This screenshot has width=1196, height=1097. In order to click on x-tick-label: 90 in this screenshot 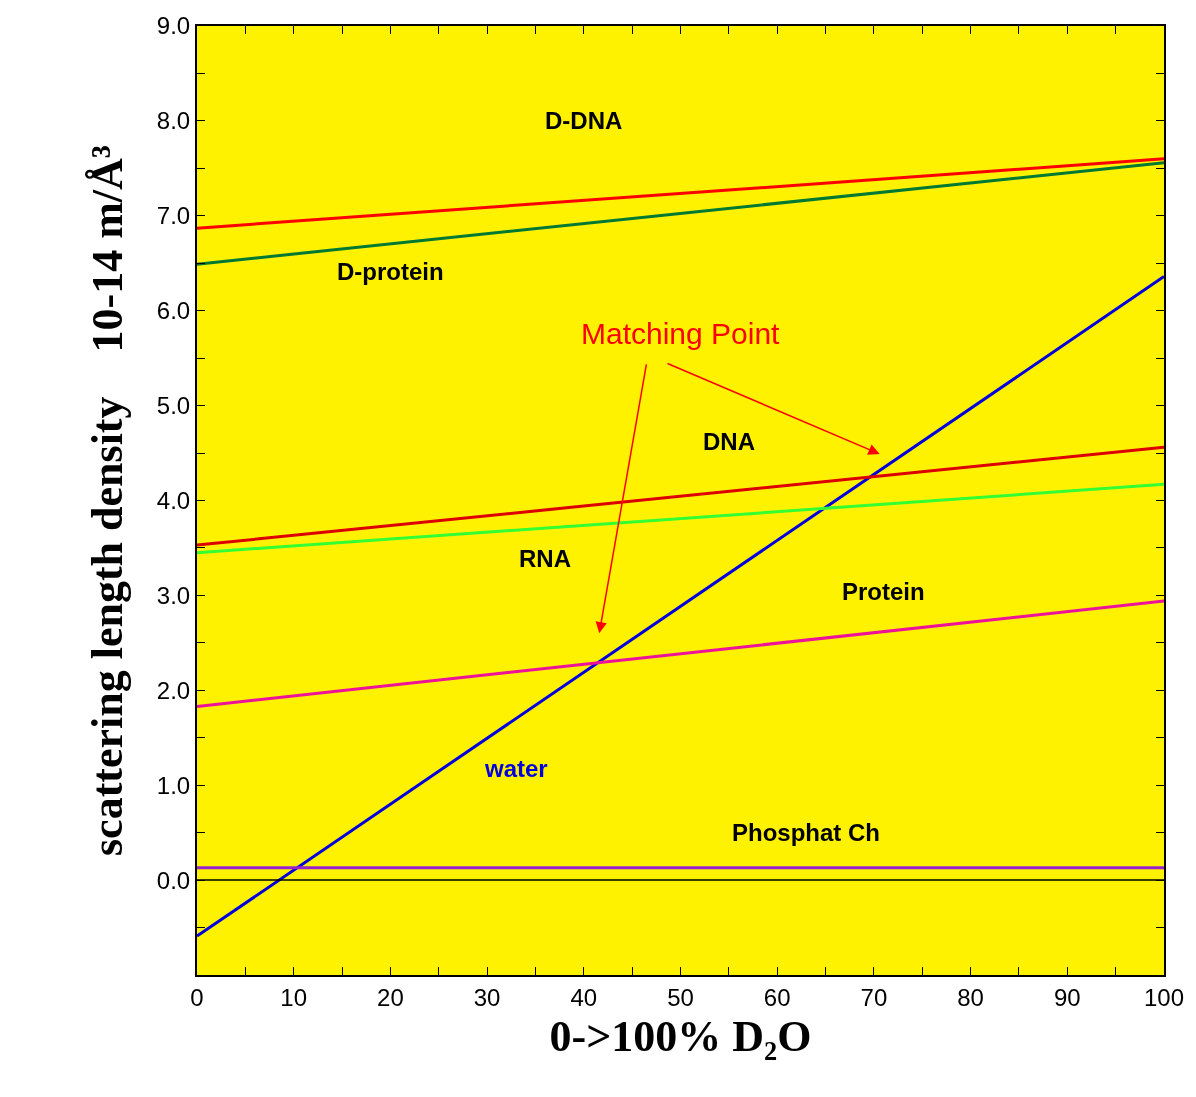, I will do `click(1067, 997)`.